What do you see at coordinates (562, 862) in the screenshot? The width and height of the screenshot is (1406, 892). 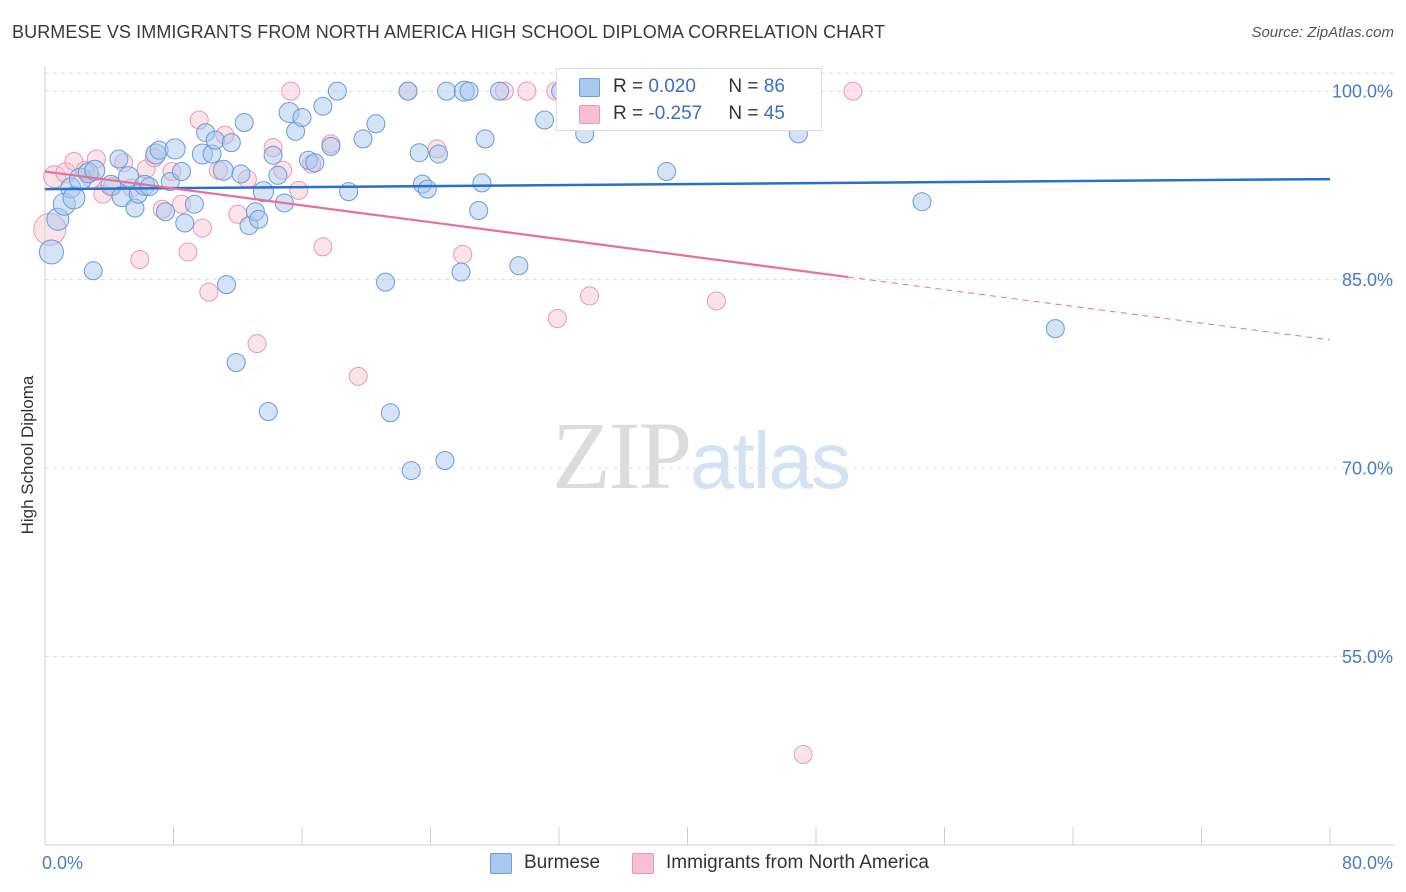 I see `legend-label-burmese: Burmese` at bounding box center [562, 862].